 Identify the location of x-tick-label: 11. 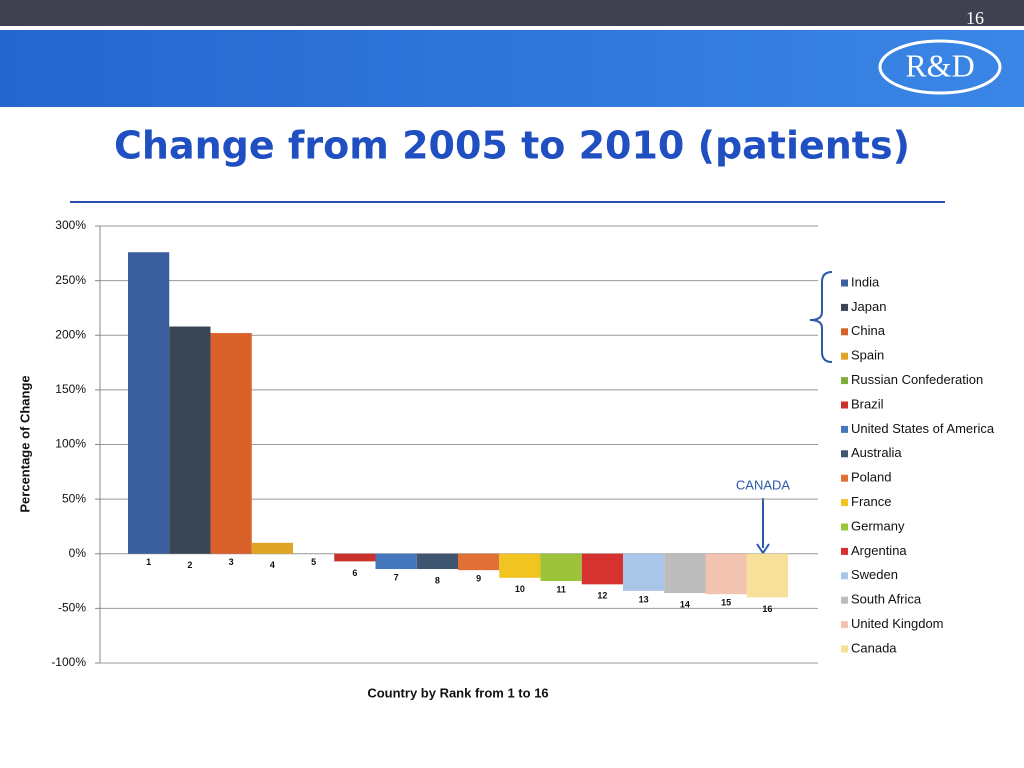
(561, 589).